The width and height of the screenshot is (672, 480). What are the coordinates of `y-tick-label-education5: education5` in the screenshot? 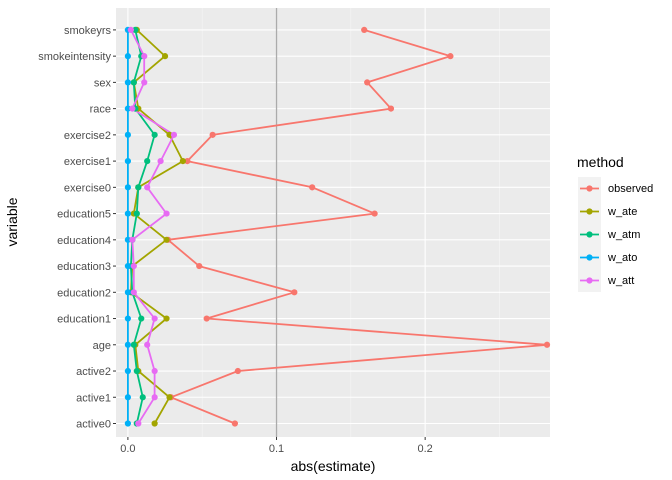 It's located at (84, 215).